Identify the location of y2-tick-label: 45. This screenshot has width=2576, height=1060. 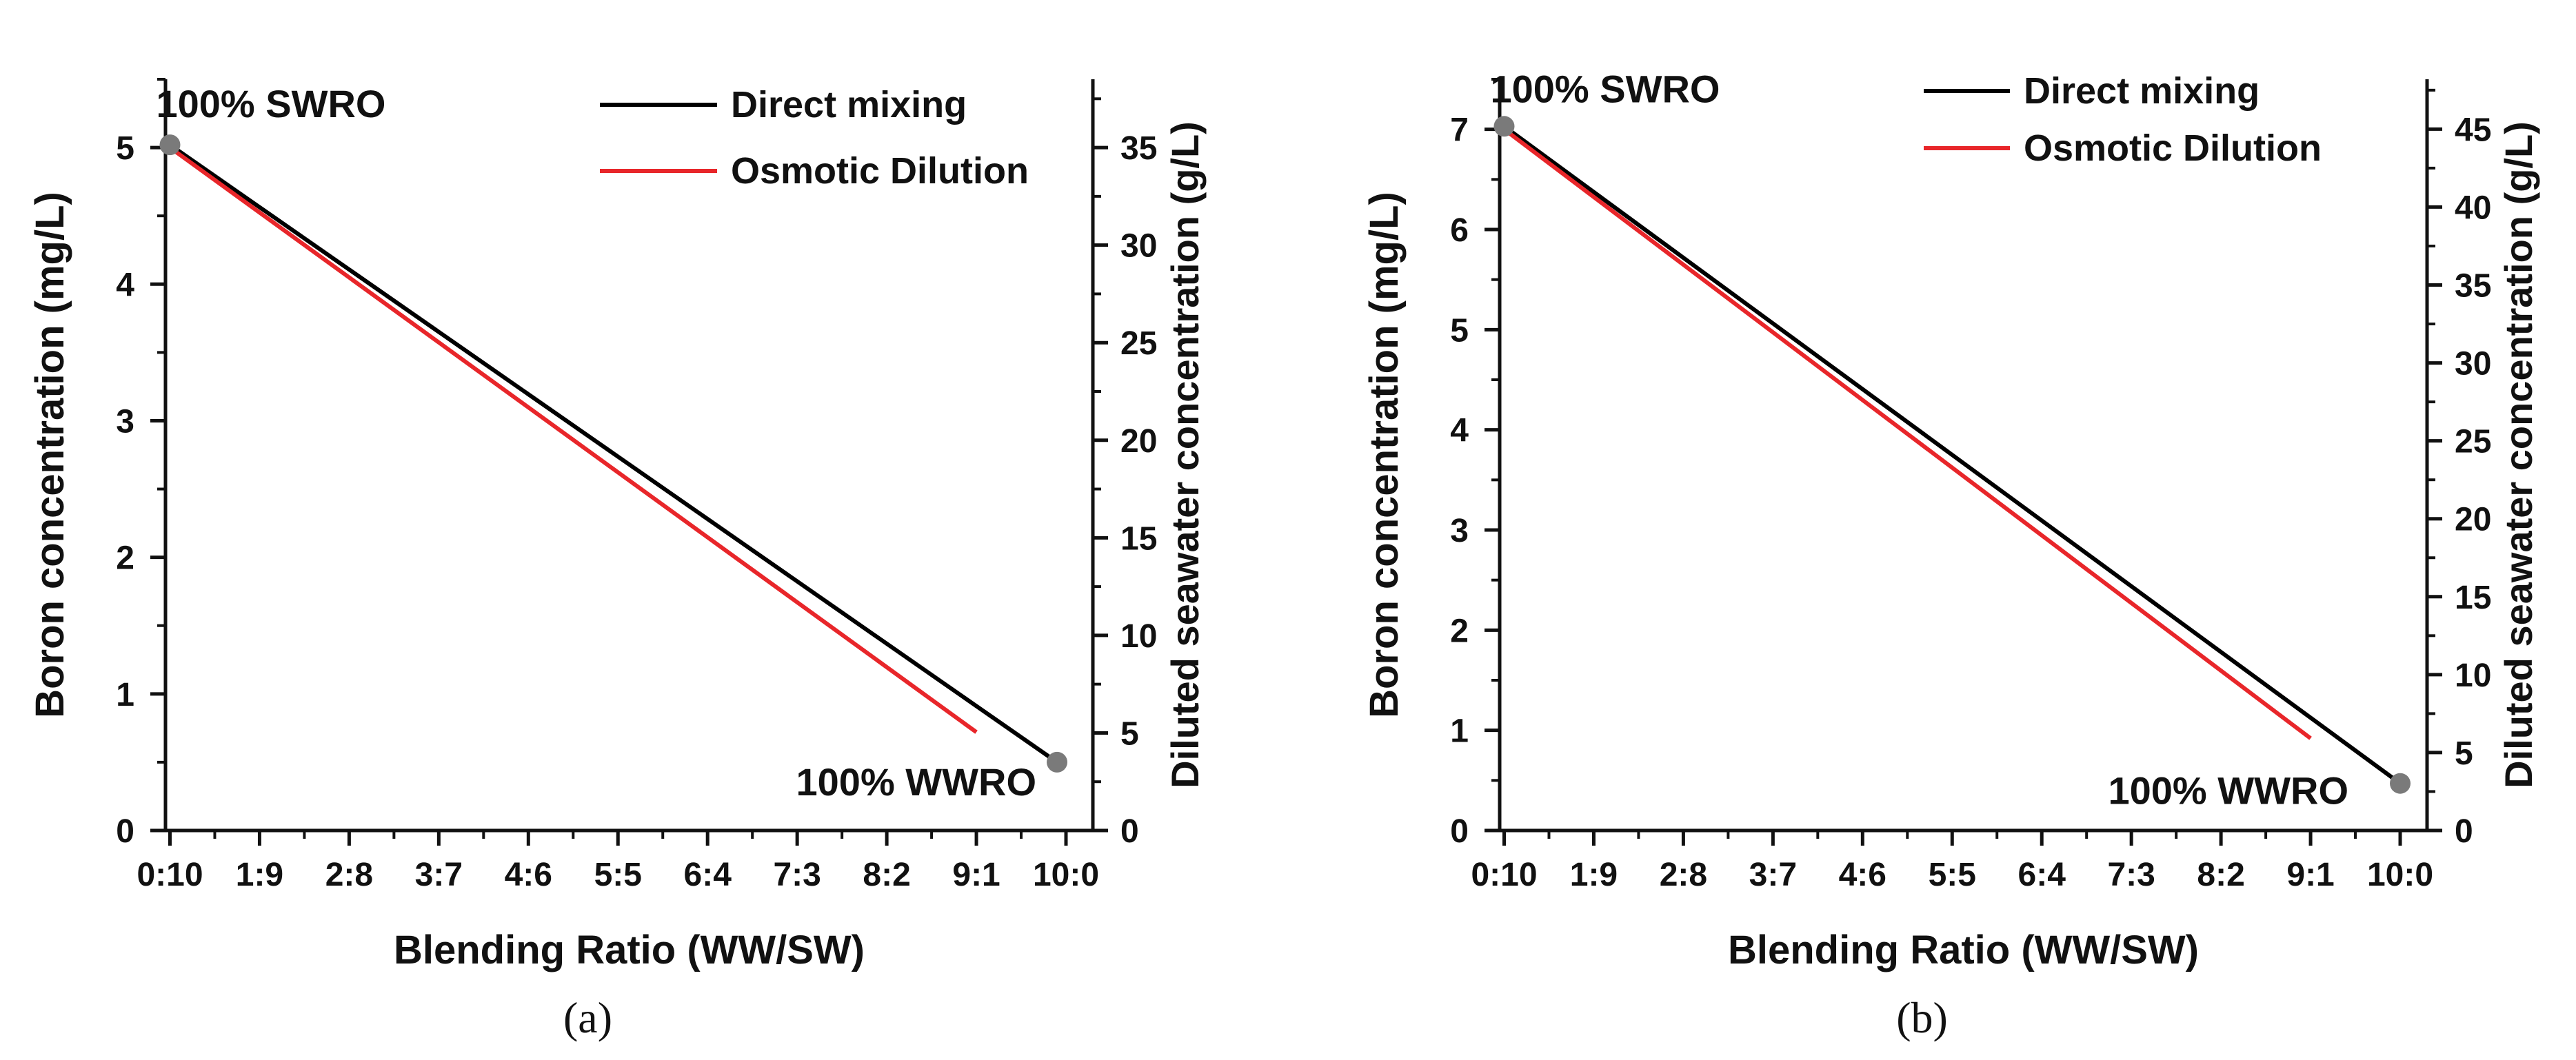
(2473, 130).